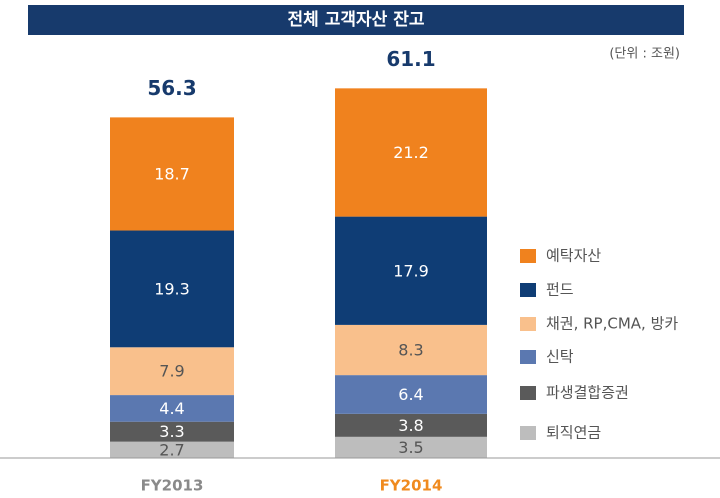  I want to click on legend-label: 신탁, so click(560, 357).